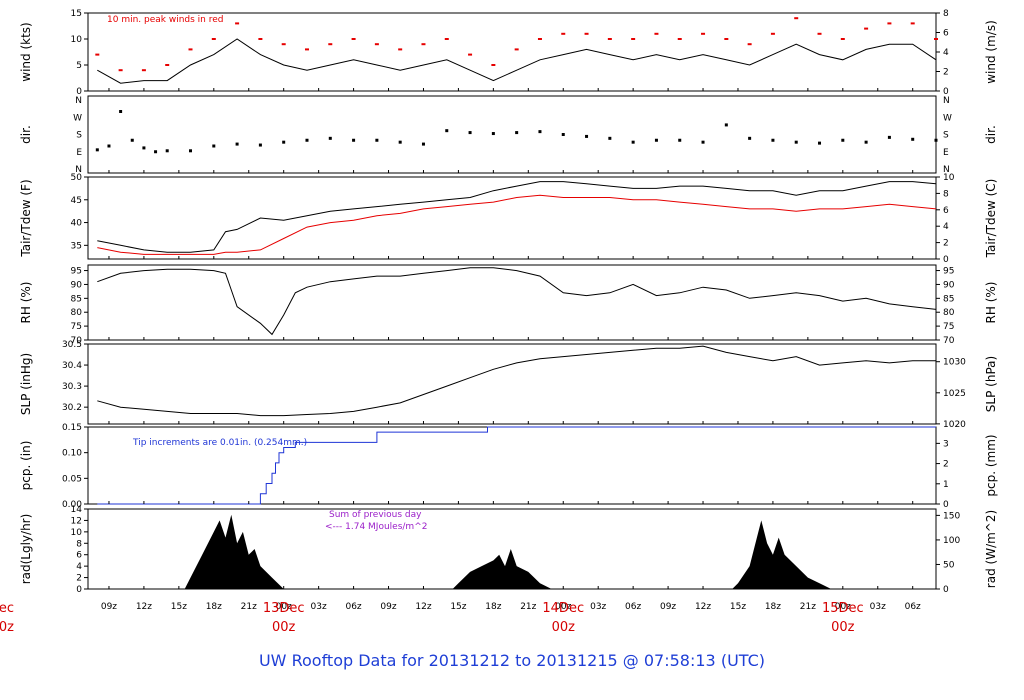 Image resolution: width=1024 pixels, height=700 pixels. I want to click on y-tick-label-right: S, so click(946, 136).